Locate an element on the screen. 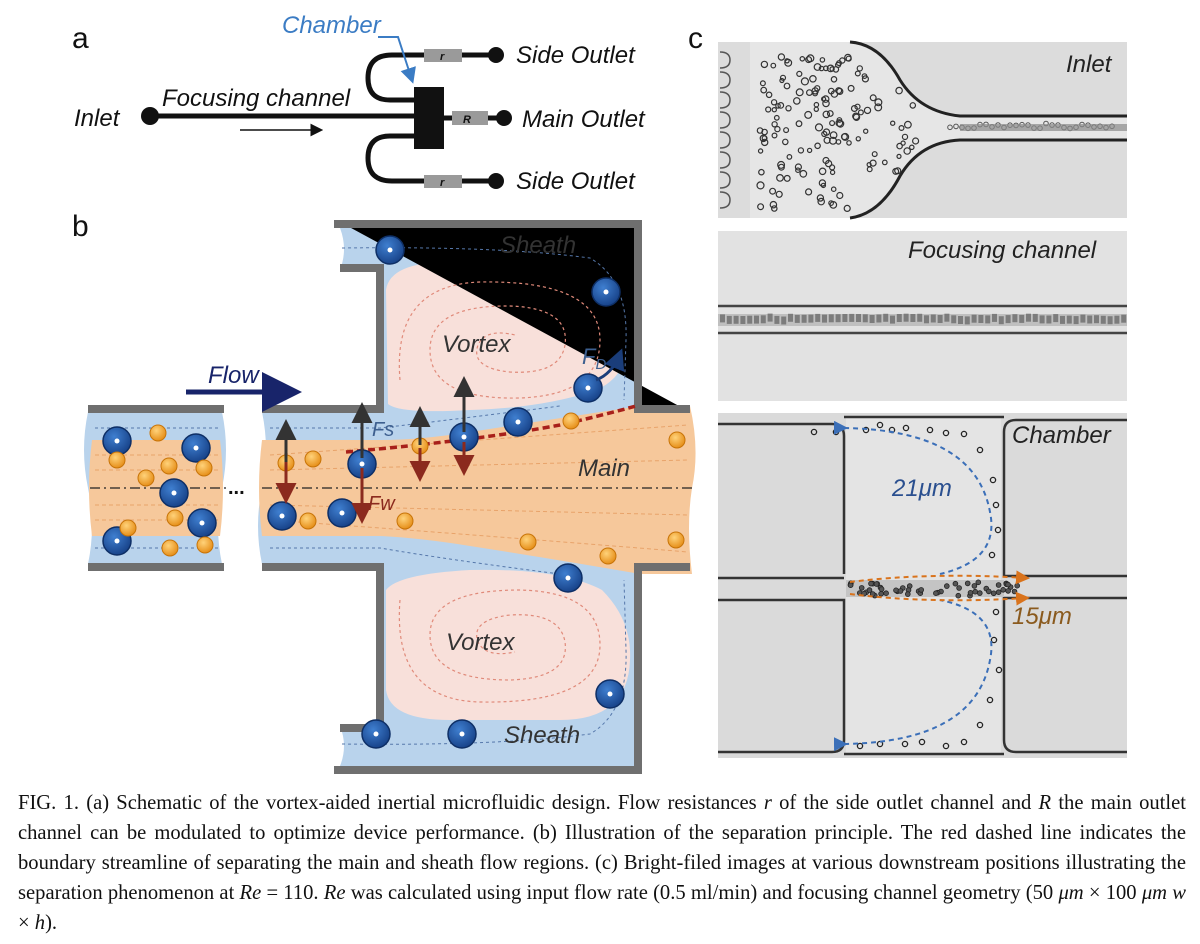 Image resolution: width=1200 pixels, height=944 pixels. micrograph-chamber: Chamber 21μm 15μm is located at coordinates (922, 585).